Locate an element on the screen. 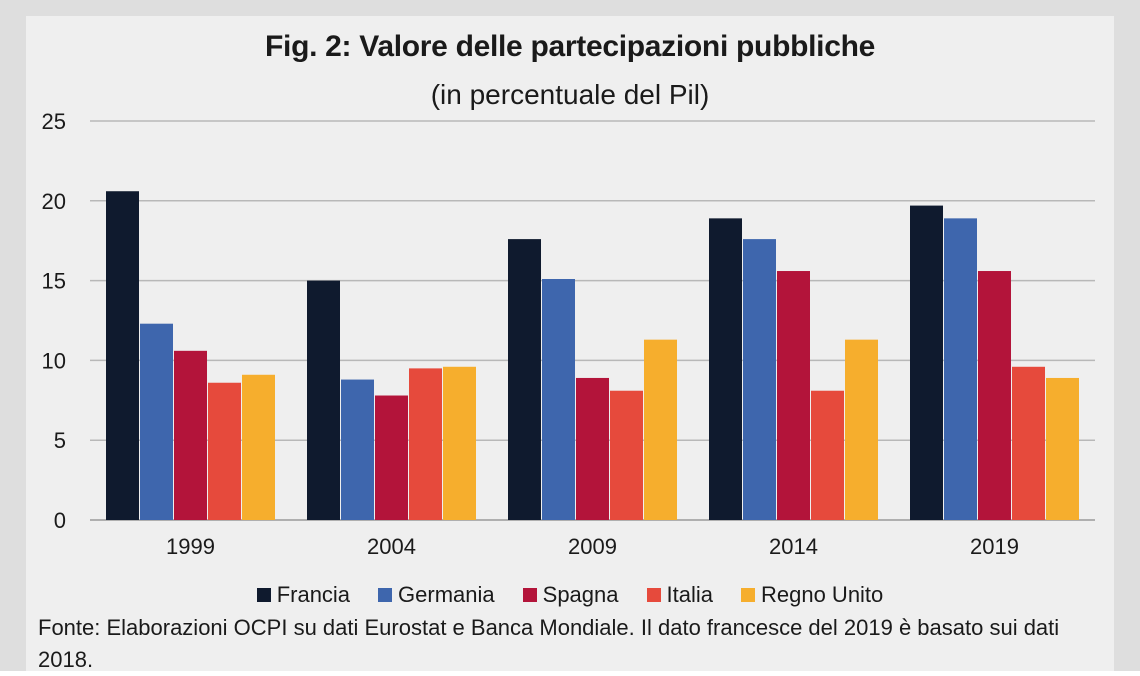 This screenshot has width=1140, height=676. legend-item: Regno Unito is located at coordinates (812, 595).